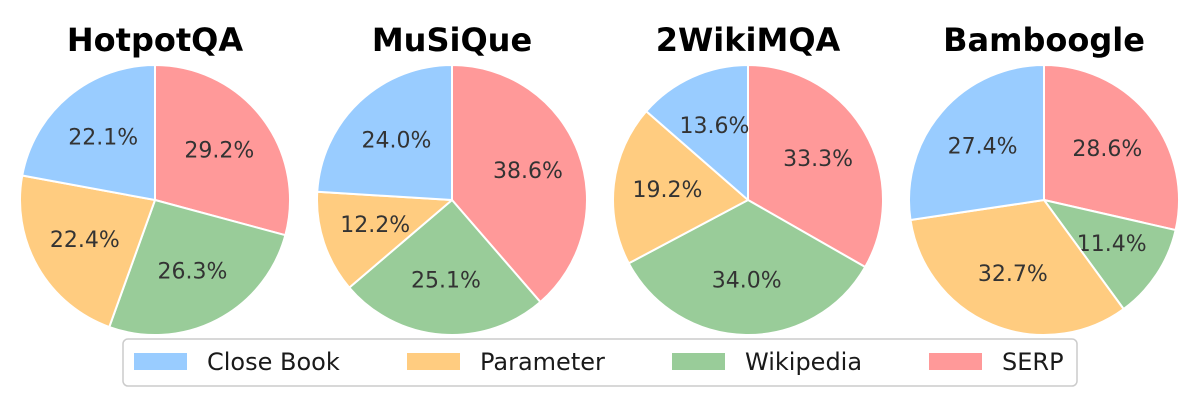 The height and width of the screenshot is (400, 1200). Describe the element at coordinates (219, 150) in the screenshot. I see `slice-label-serp: 29.2%` at that location.